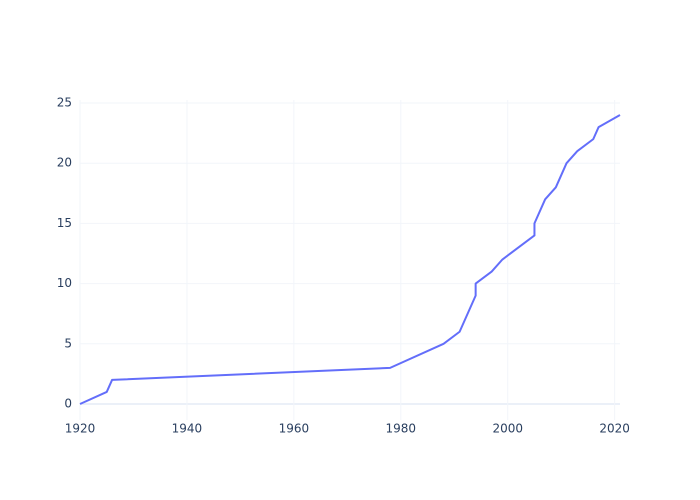 Image resolution: width=700 pixels, height=500 pixels. Describe the element at coordinates (80, 429) in the screenshot. I see `x-tick-label: 1920` at that location.